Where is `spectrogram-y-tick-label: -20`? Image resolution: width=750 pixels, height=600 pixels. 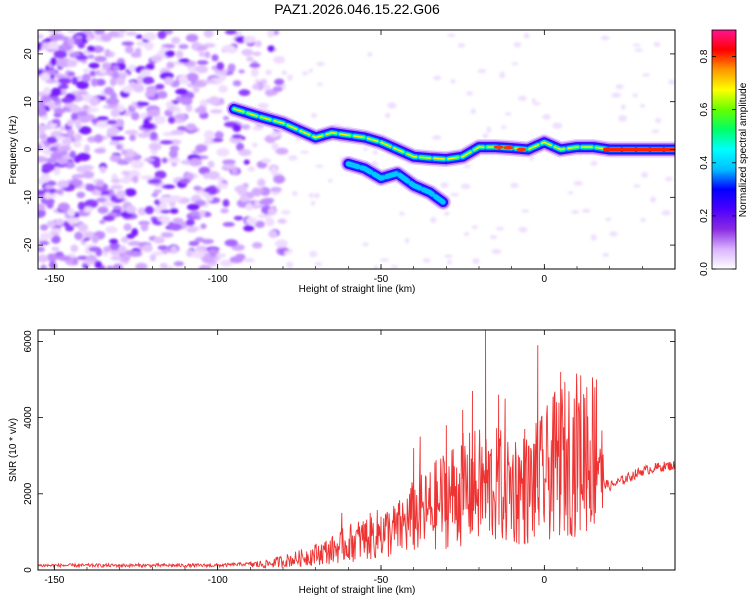 spectrogram-y-tick-label: -20 is located at coordinates (28, 244).